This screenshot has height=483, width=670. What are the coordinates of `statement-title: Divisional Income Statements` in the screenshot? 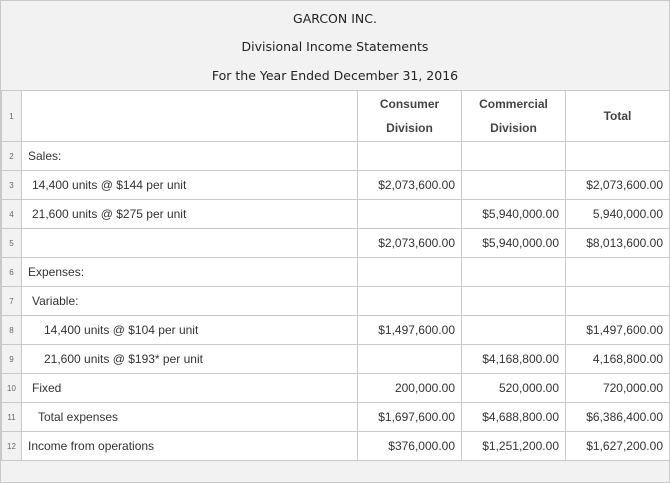 It's located at (335, 46).